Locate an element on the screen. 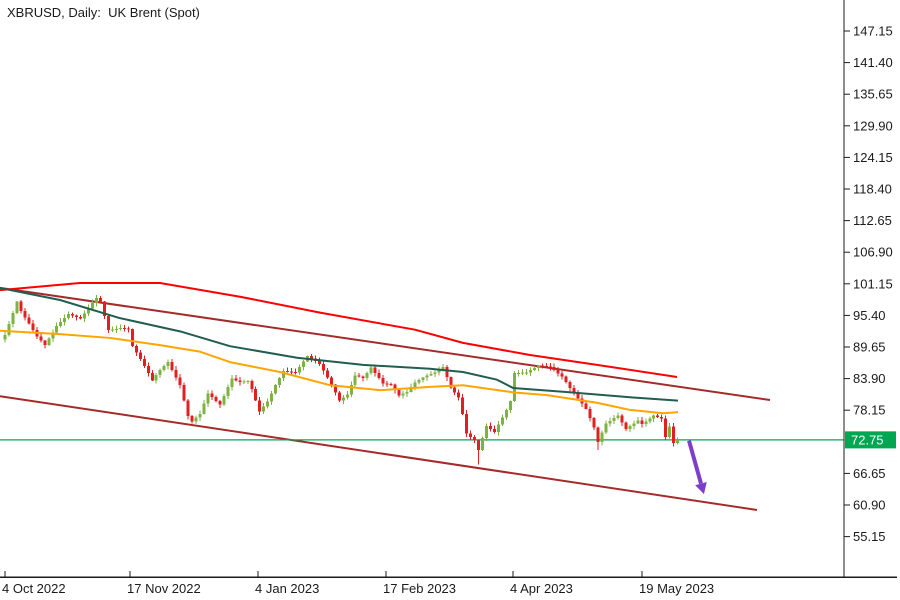 Image resolution: width=900 pixels, height=600 pixels. date-tick-label: 17 Feb 2023 is located at coordinates (419, 588).